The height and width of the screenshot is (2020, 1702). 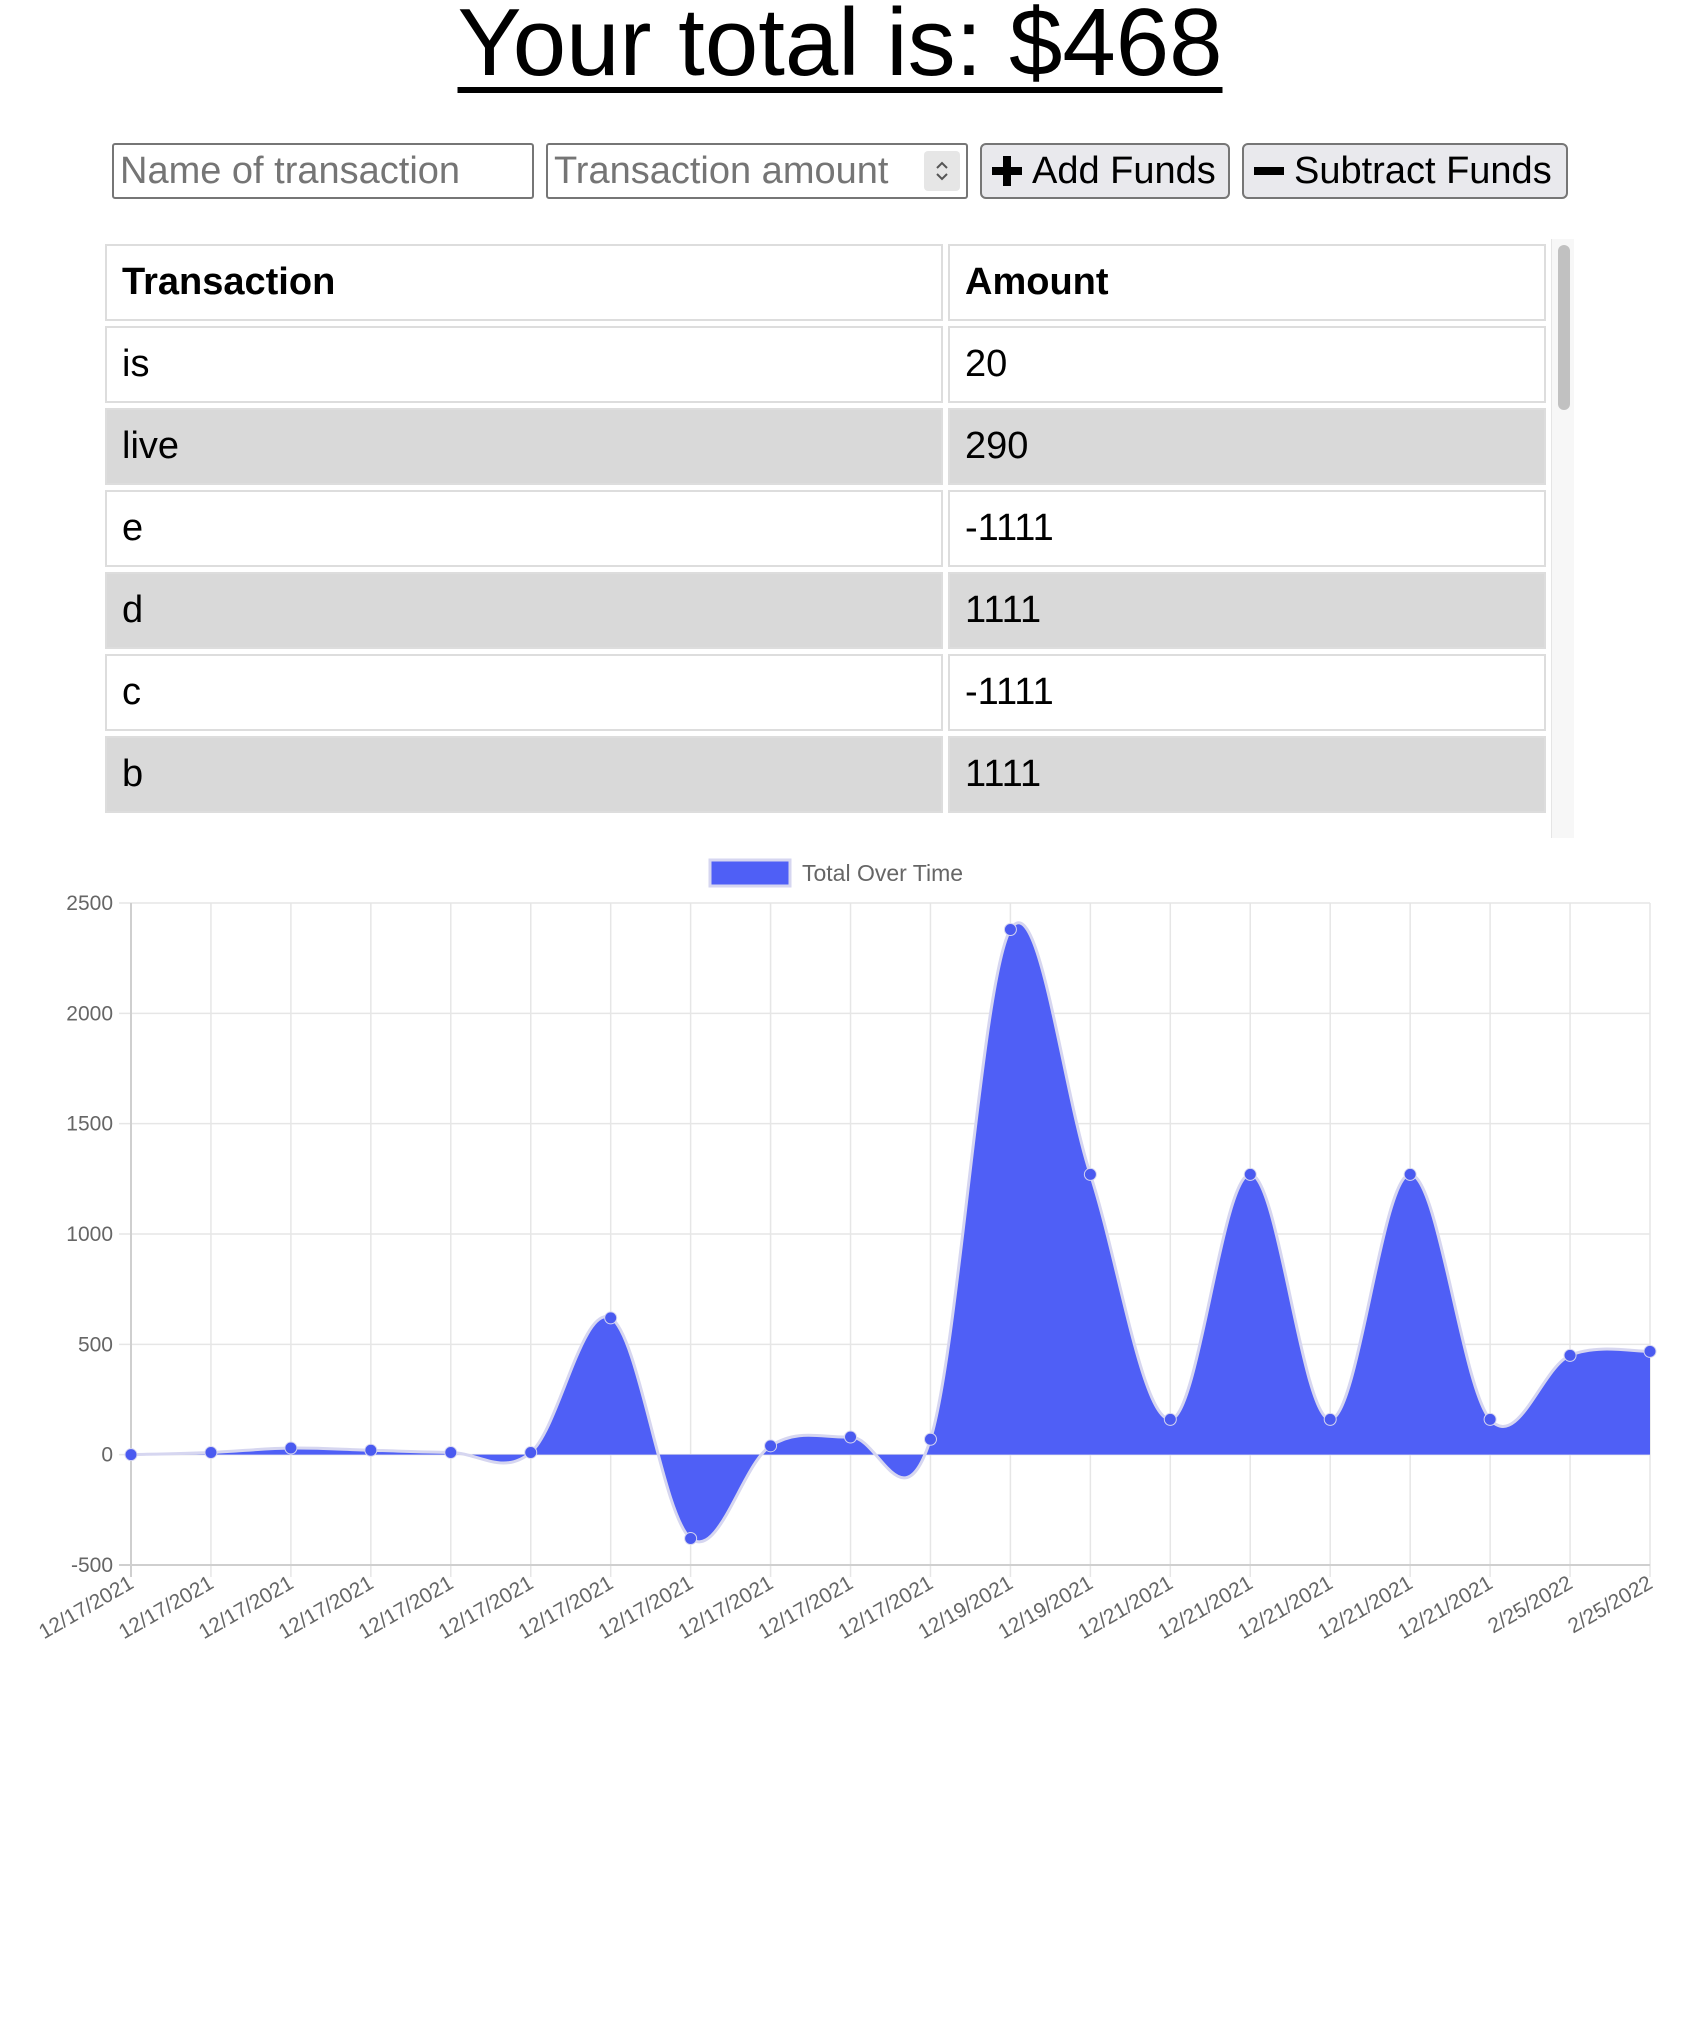 What do you see at coordinates (524, 610) in the screenshot?
I see `transaction-name-cell: d` at bounding box center [524, 610].